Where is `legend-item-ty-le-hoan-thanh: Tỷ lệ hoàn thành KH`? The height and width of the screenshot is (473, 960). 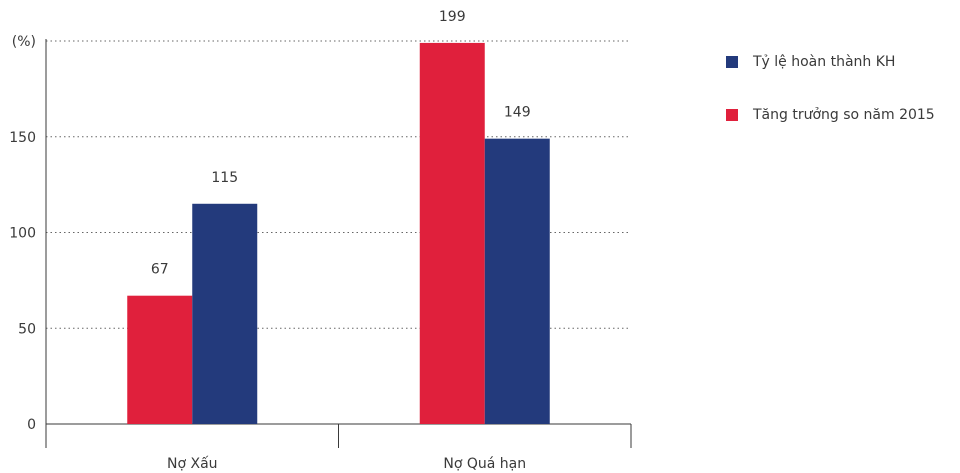
legend-item-ty-le-hoan-thanh: Tỷ lệ hoàn thành KH is located at coordinates (830, 62).